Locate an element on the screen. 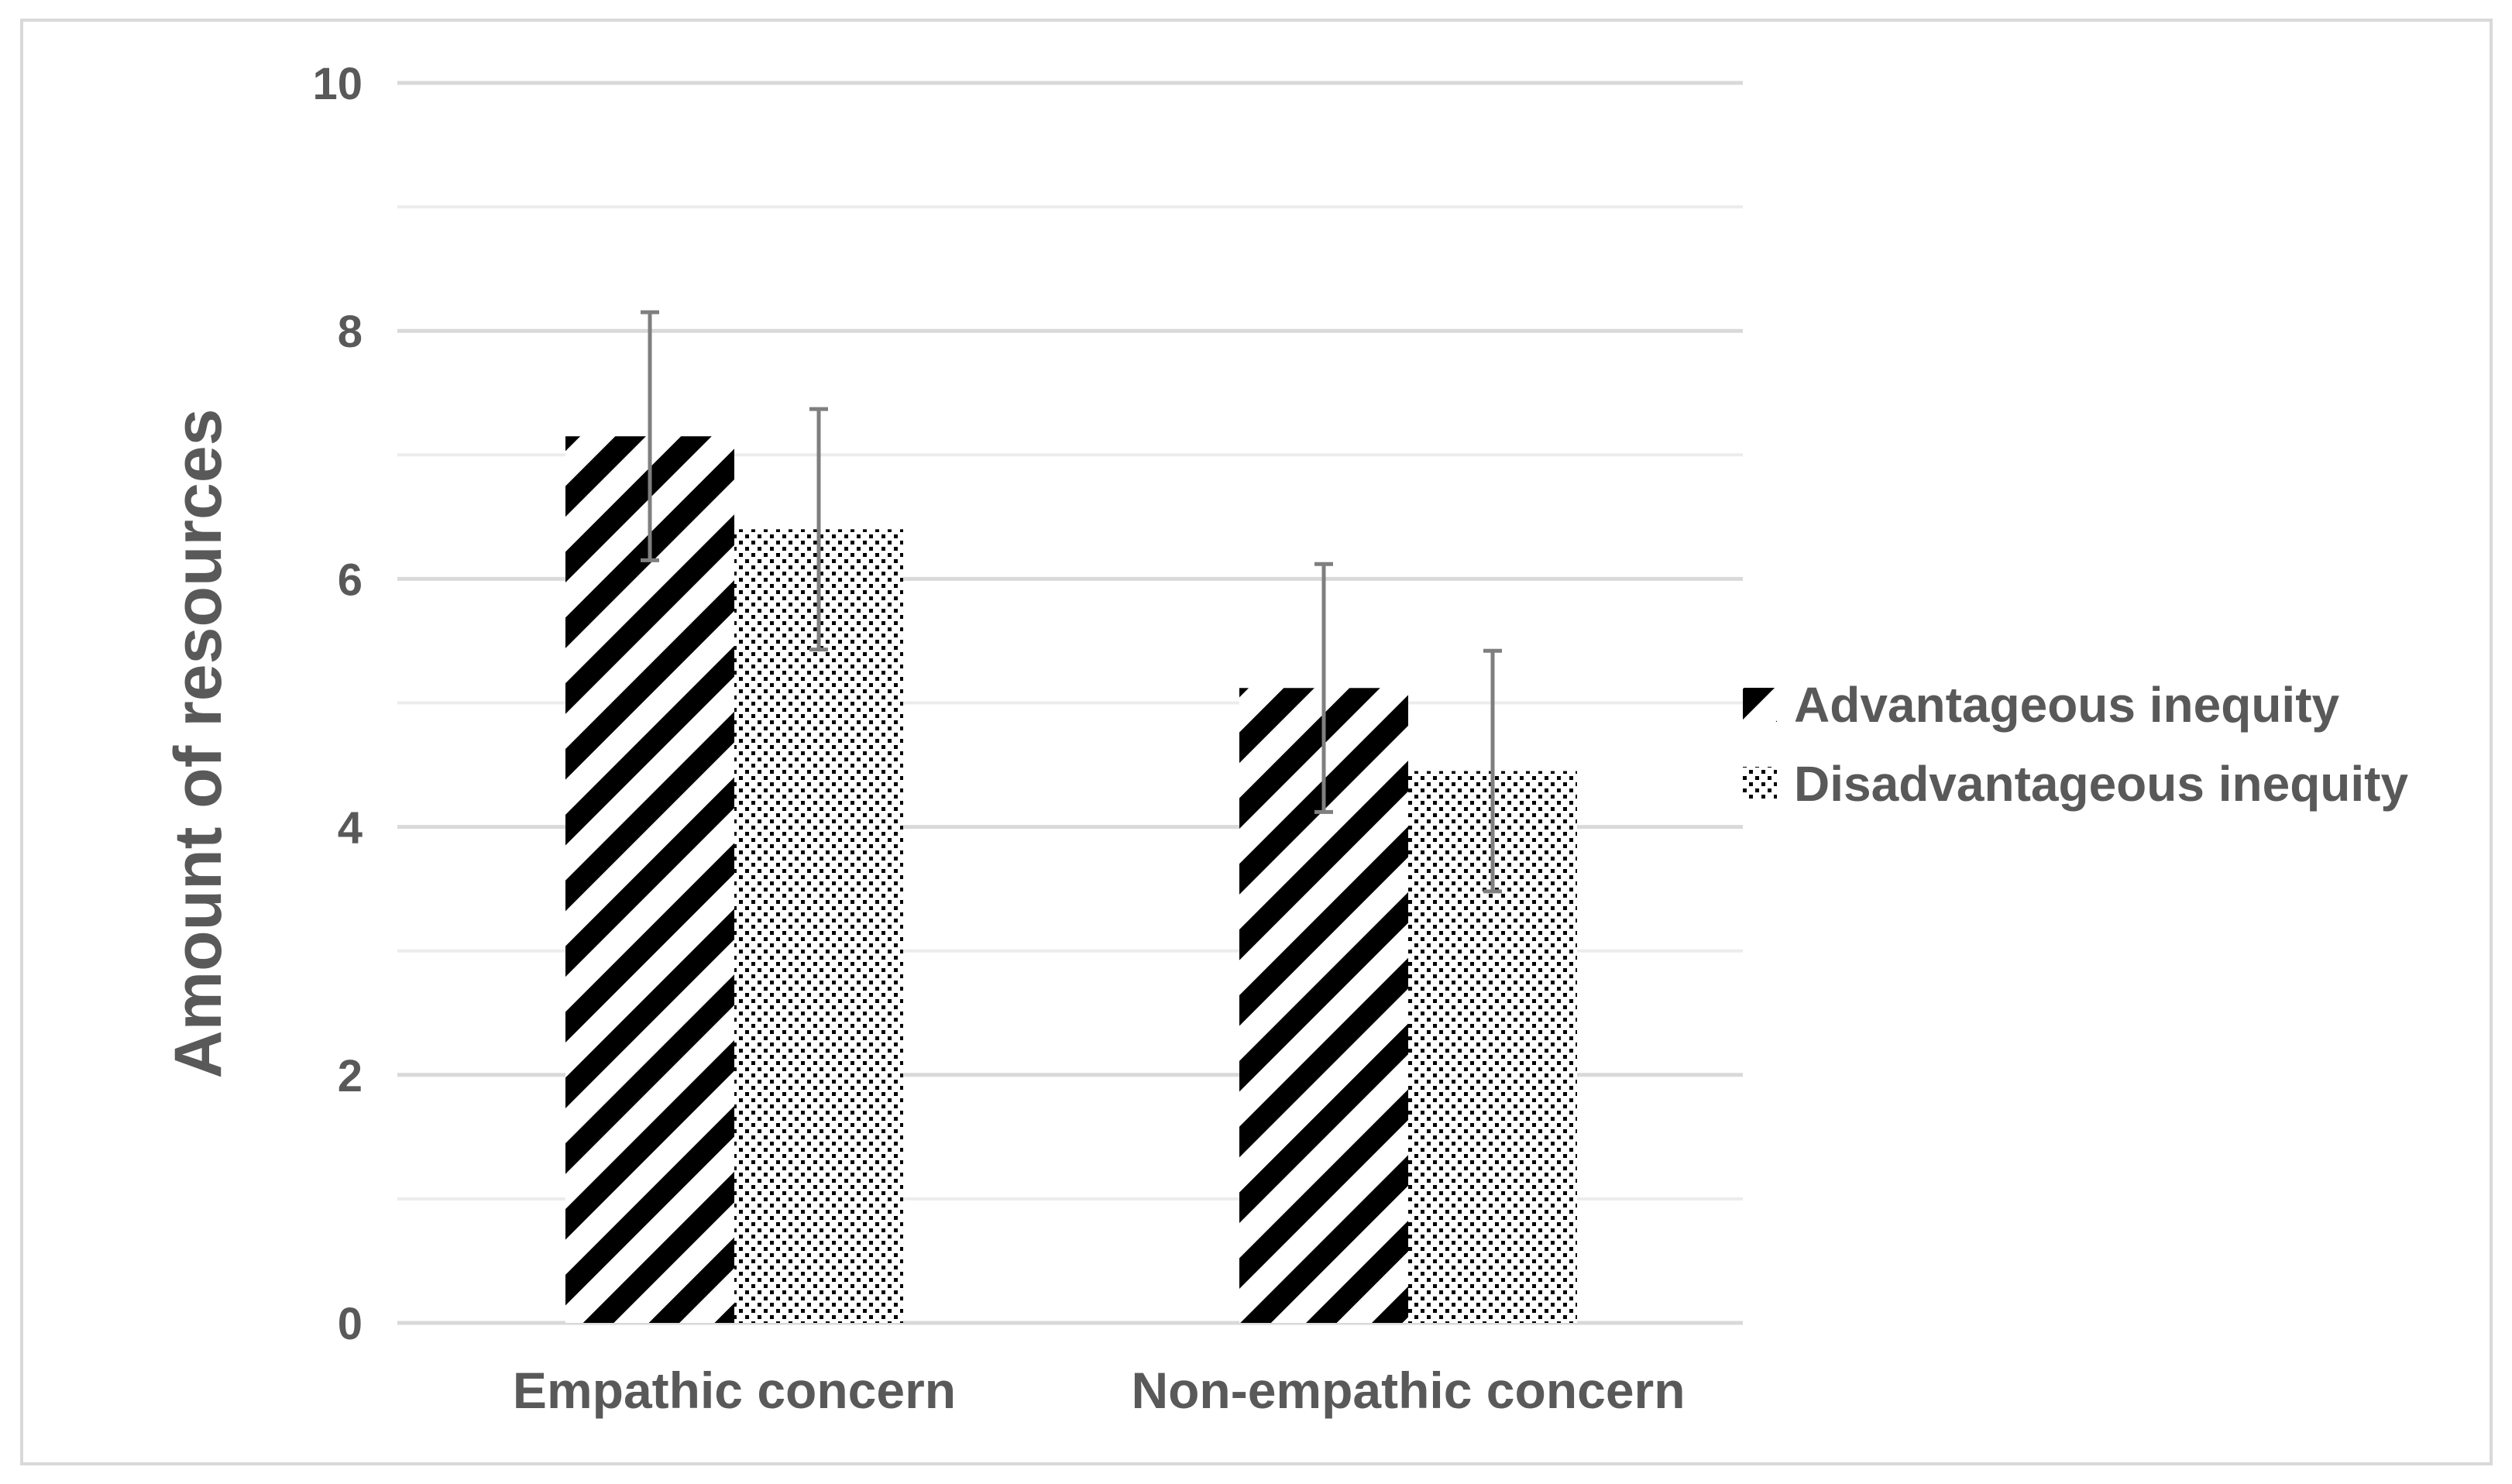 The width and height of the screenshot is (2512, 1484). legend-item: Disadvantageous inequity is located at coordinates (2075, 784).